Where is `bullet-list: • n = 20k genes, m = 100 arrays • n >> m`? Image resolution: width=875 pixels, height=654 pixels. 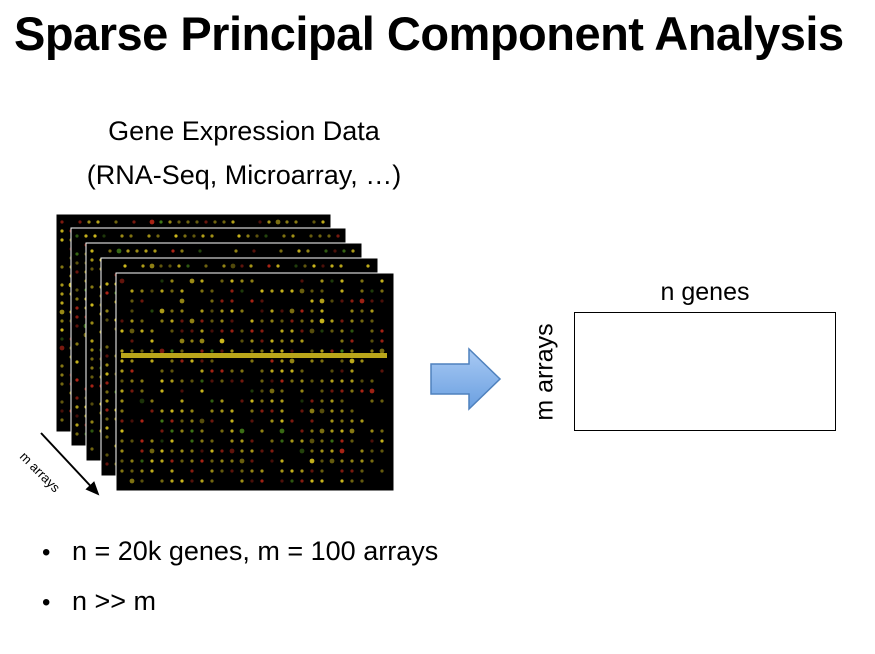
bullet-list: • n = 20k genes, m = 100 arrays • n >> m is located at coordinates (240, 578).